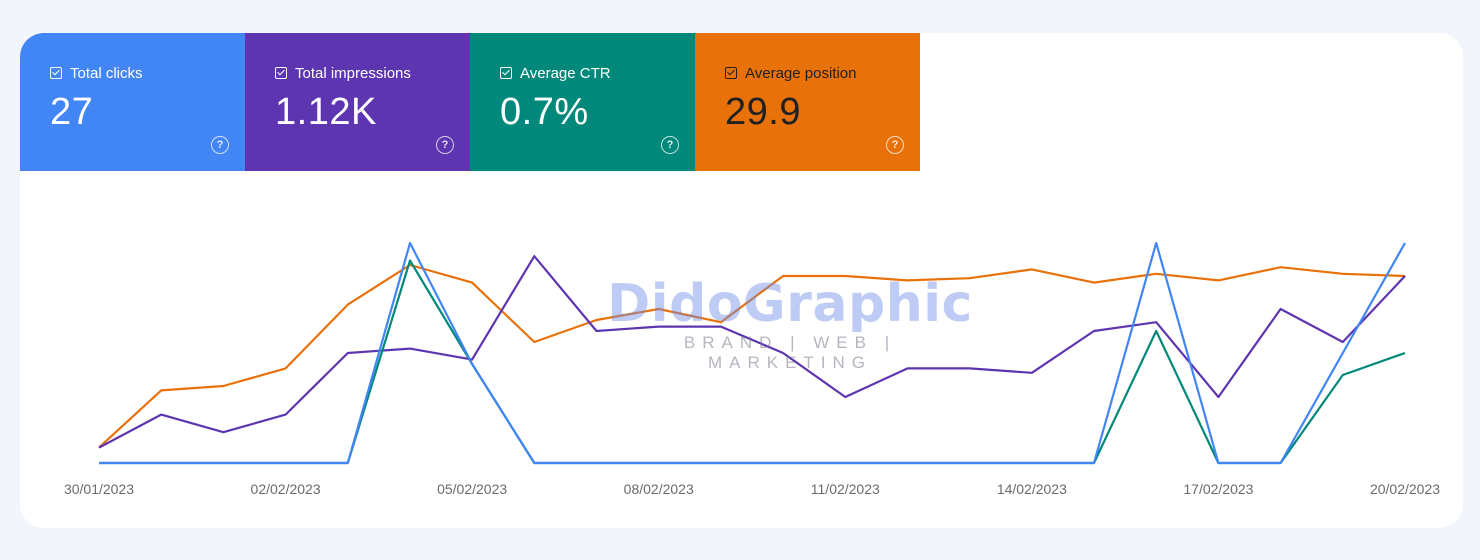  I want to click on metric-average-ctr: Average CTR 0.7% ?, so click(582, 102).